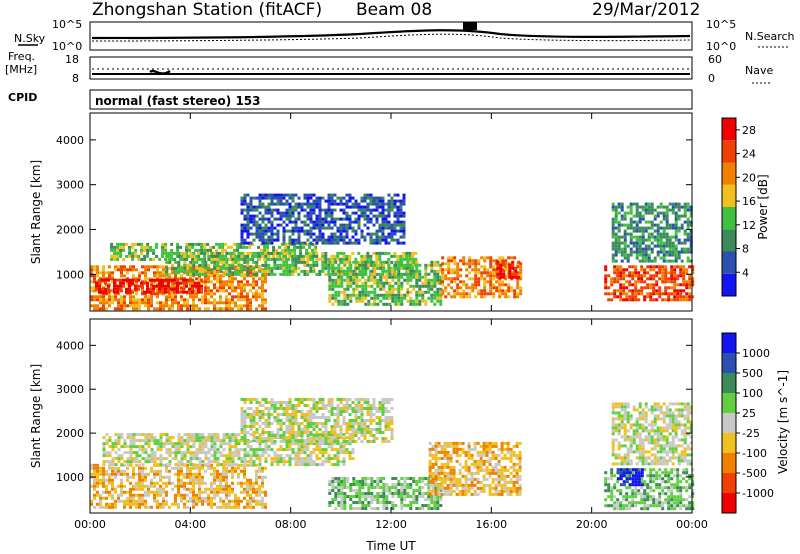  I want to click on nsky-spike, so click(470, 26).